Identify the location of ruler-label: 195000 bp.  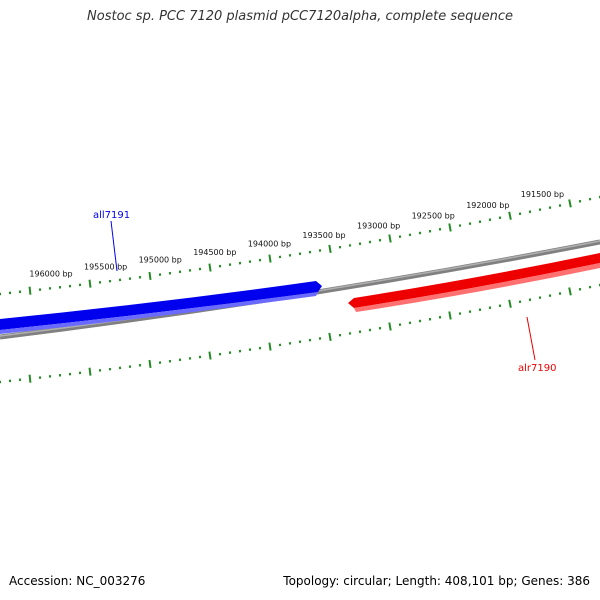
(160, 260).